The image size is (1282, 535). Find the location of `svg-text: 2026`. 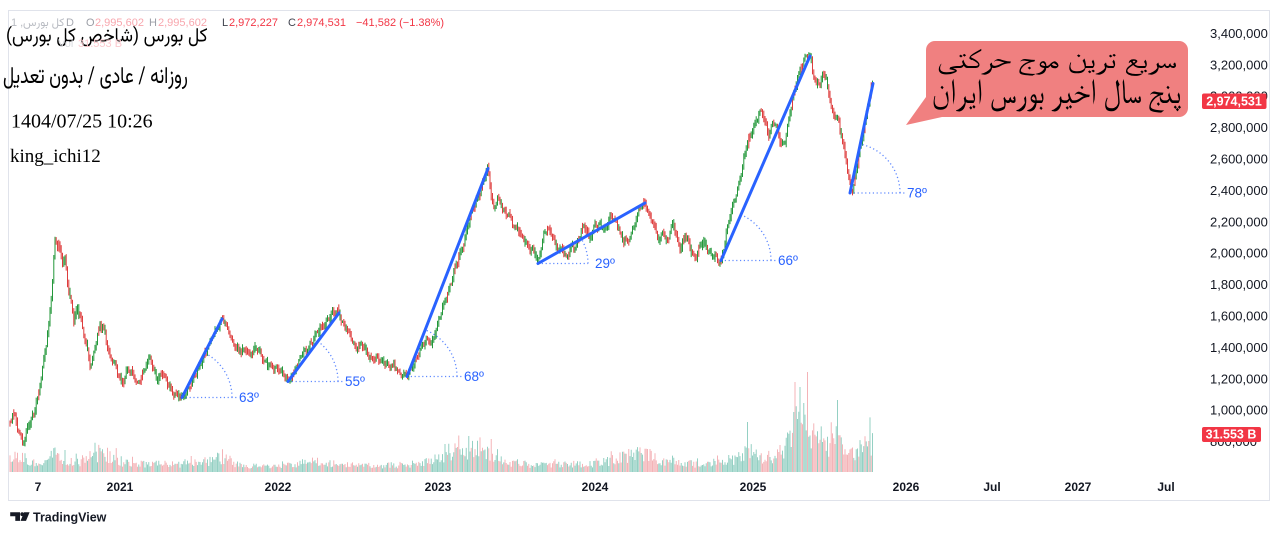

svg-text: 2026 is located at coordinates (906, 487).